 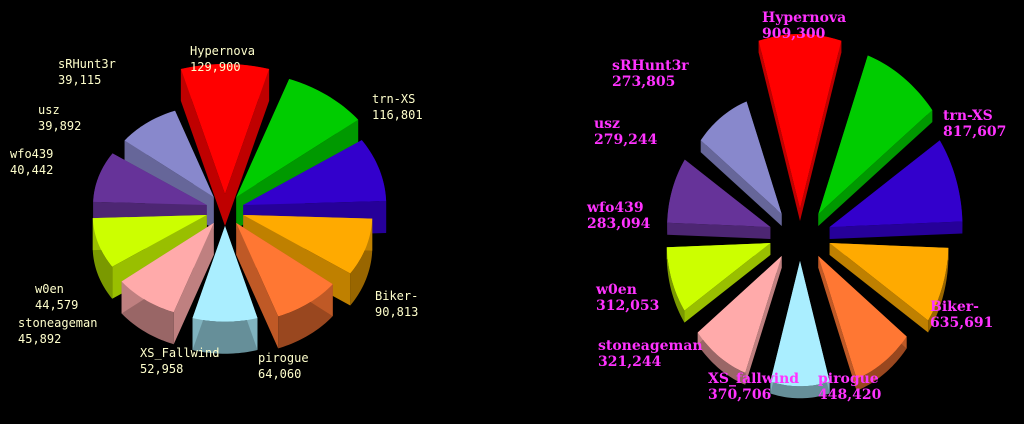 What do you see at coordinates (279, 374) in the screenshot?
I see `slice-value-label: 64,060` at bounding box center [279, 374].